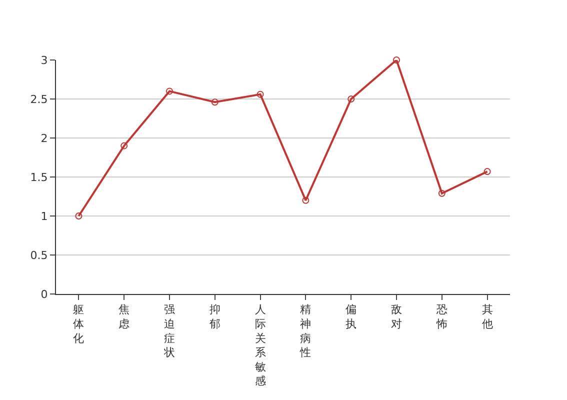 The width and height of the screenshot is (567, 400). I want to click on x-tick-label: 焦虑, so click(124, 316).